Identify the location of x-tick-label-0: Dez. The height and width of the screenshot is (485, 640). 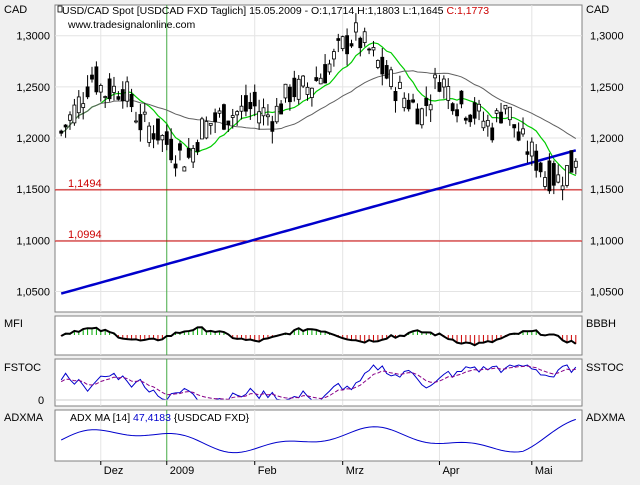
(114, 471).